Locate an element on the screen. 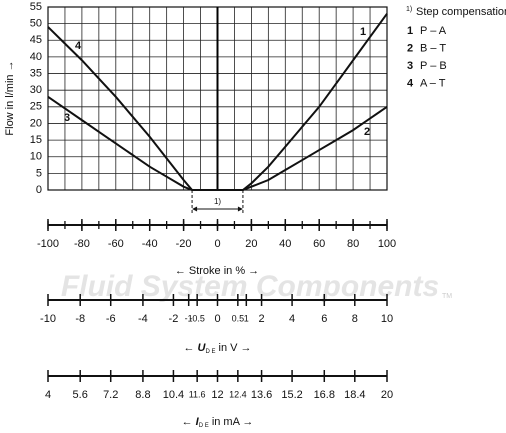 The width and height of the screenshot is (506, 433). curve-label: 2 is located at coordinates (367, 132).